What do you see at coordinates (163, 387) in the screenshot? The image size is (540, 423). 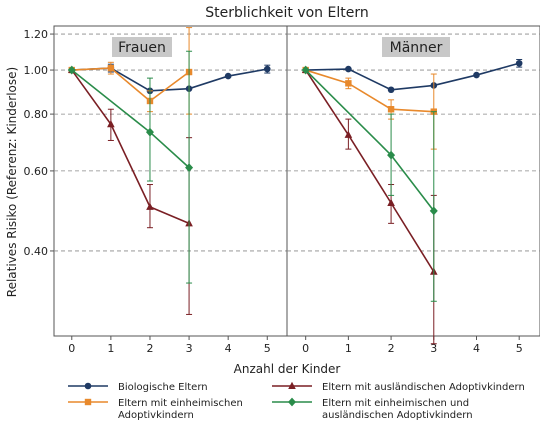 I see `legend-label: Biologische Eltern` at bounding box center [163, 387].